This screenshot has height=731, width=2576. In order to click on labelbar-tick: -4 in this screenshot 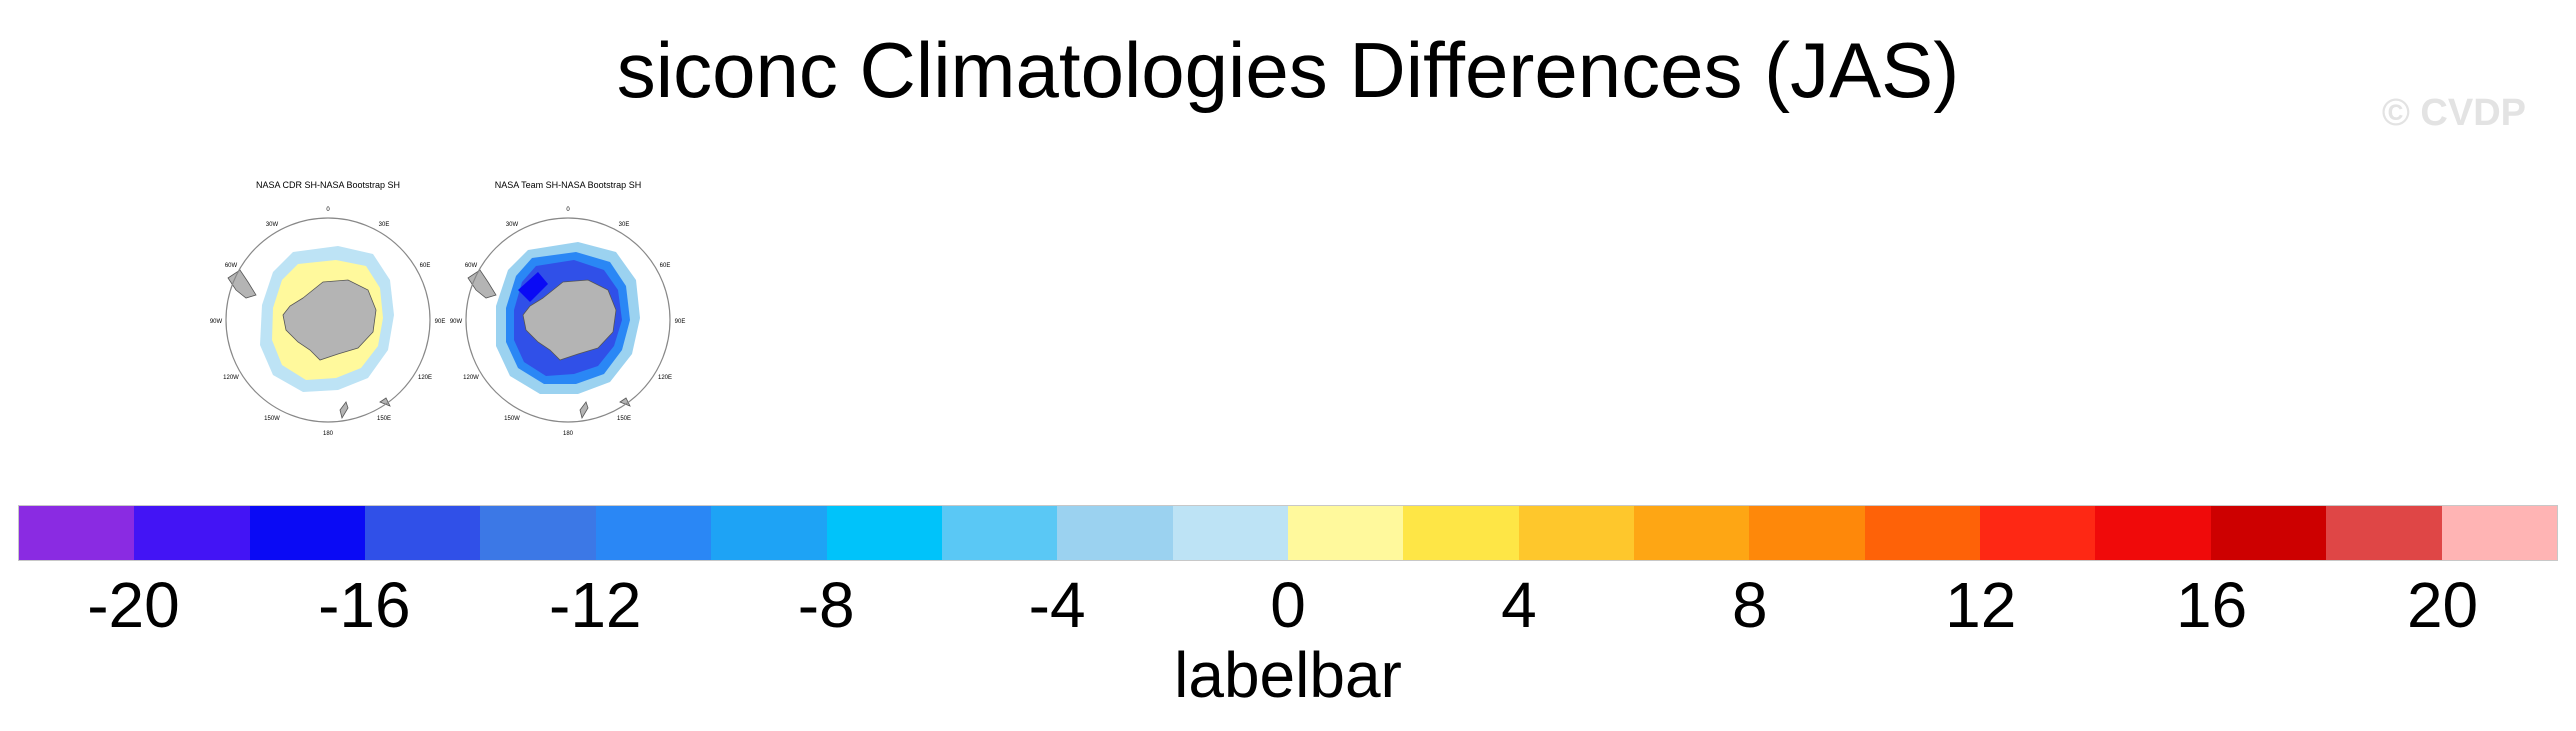, I will do `click(1057, 605)`.